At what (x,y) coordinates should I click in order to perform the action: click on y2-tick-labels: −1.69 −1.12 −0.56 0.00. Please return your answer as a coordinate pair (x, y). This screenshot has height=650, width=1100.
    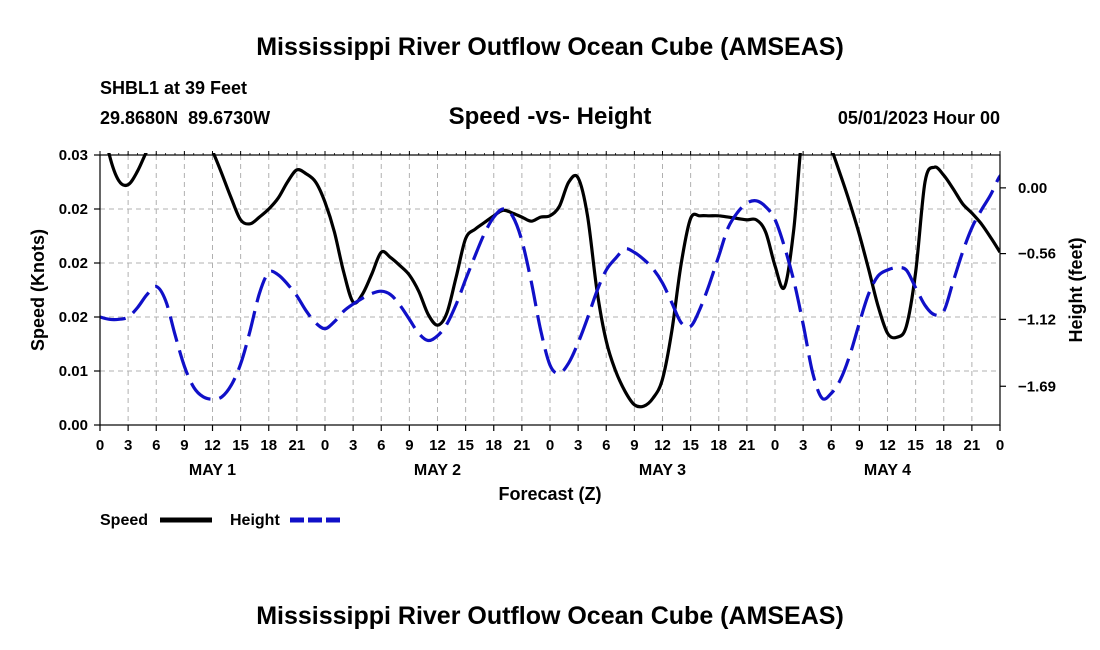
    Looking at the image, I should click on (1037, 287).